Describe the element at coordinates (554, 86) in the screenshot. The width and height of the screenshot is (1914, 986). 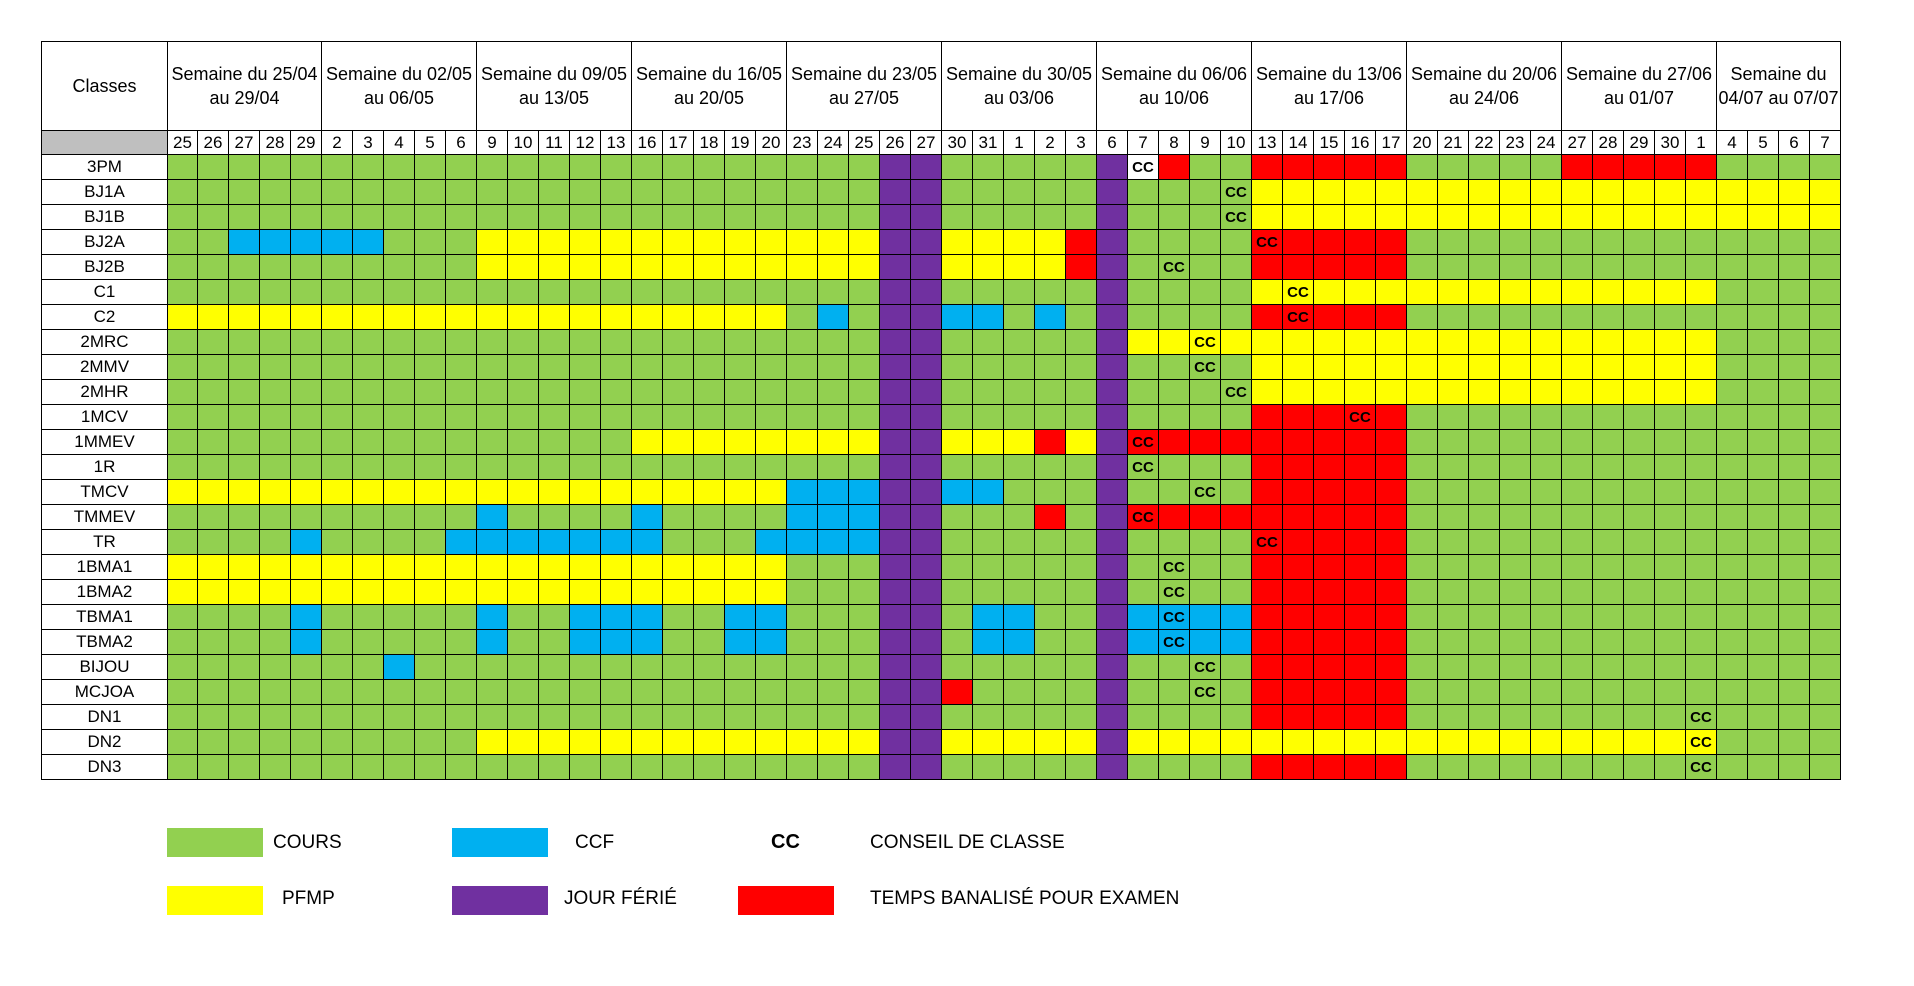
I see `week-header: Semaine du 09/05 au 13/05` at that location.